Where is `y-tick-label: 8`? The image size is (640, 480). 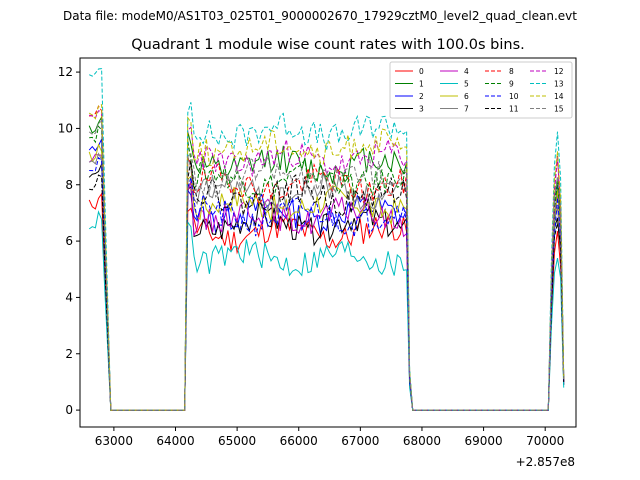 y-tick-label: 8 is located at coordinates (69, 185).